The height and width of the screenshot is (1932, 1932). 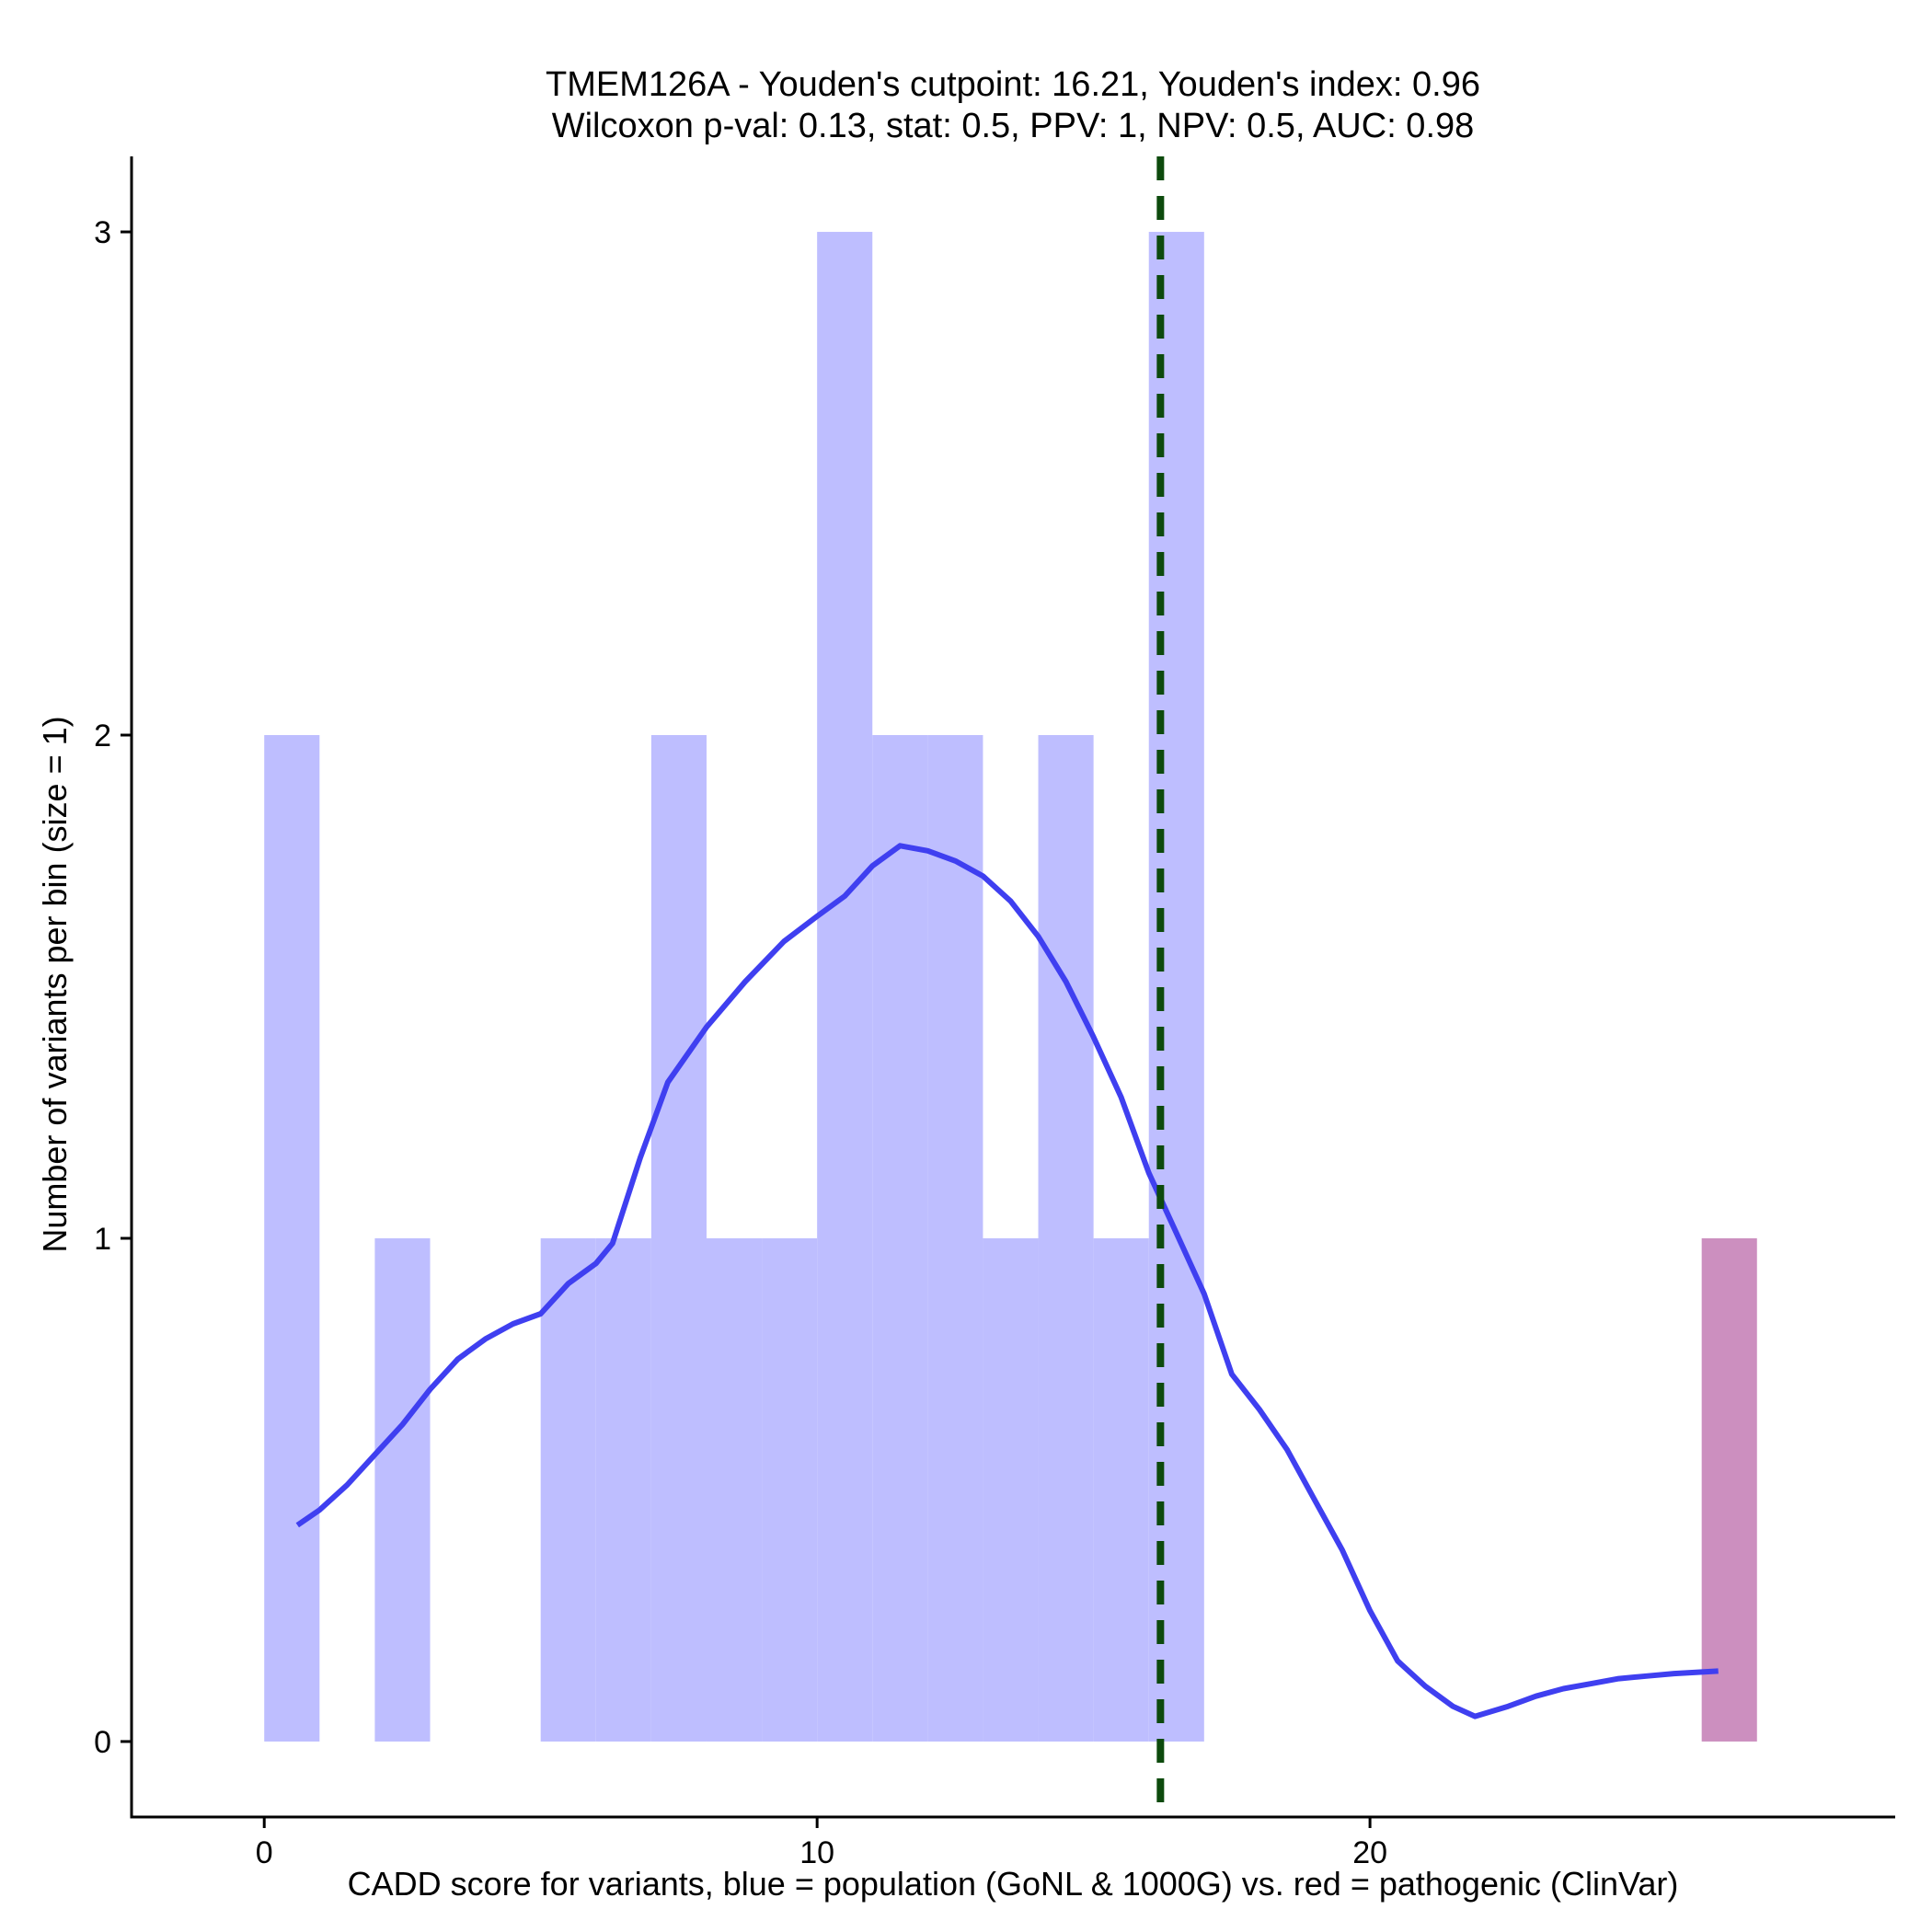 I want to click on y-ticks: 0 1 2 3, so click(x=113, y=987).